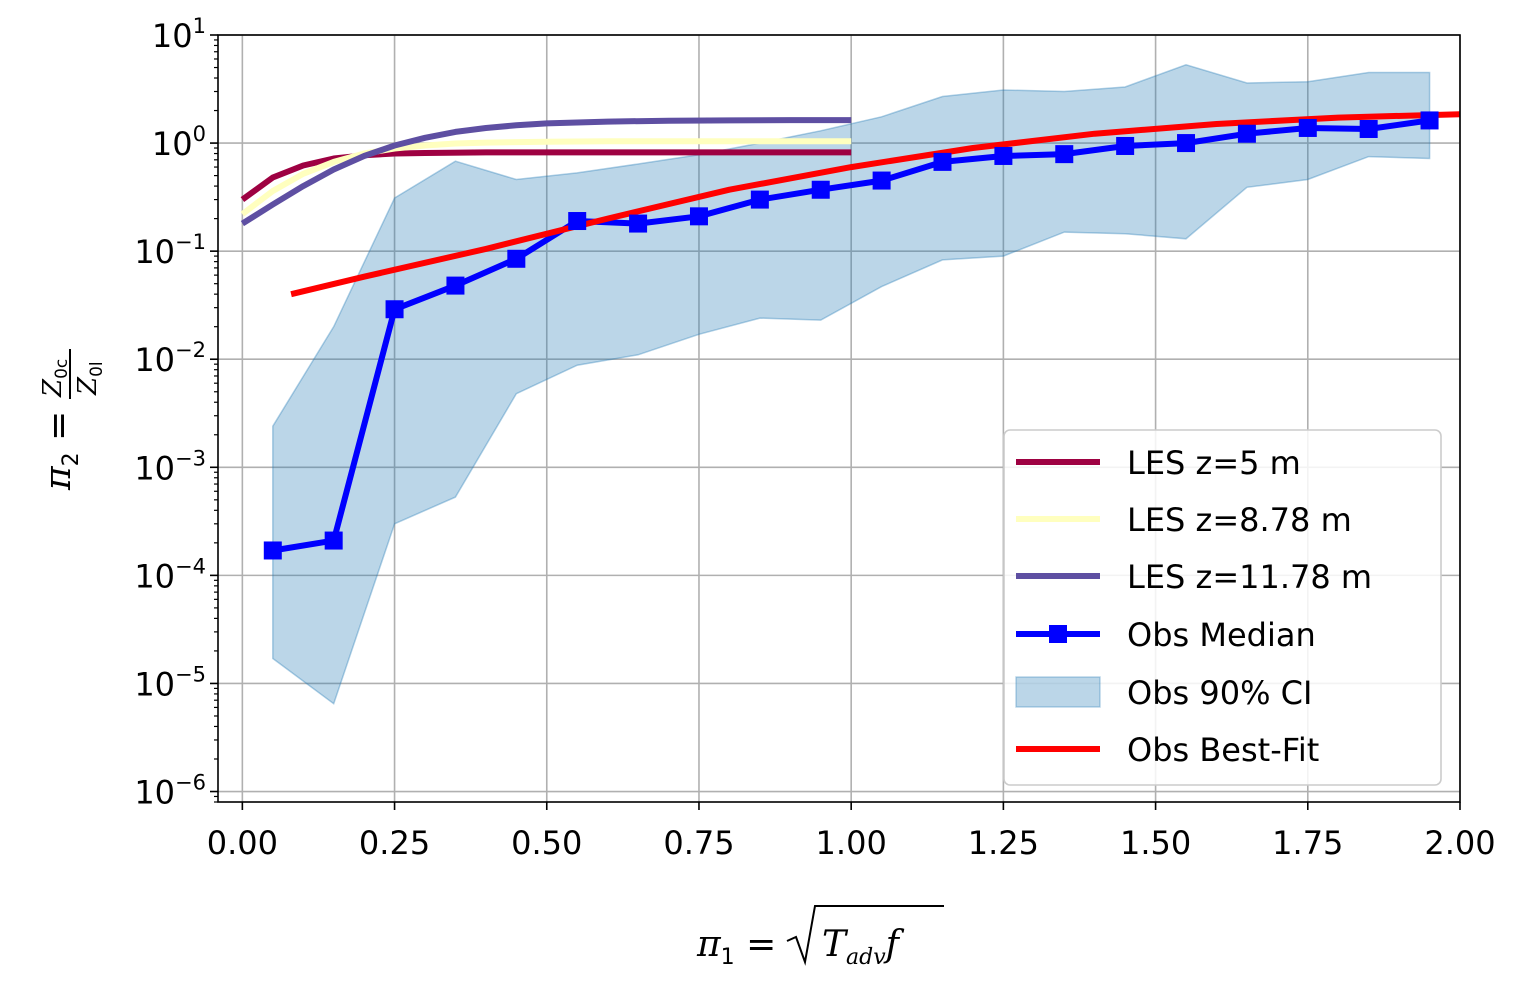  I want to click on y-axis-label: π2 = Z0c Z0l, so click(72, 420).